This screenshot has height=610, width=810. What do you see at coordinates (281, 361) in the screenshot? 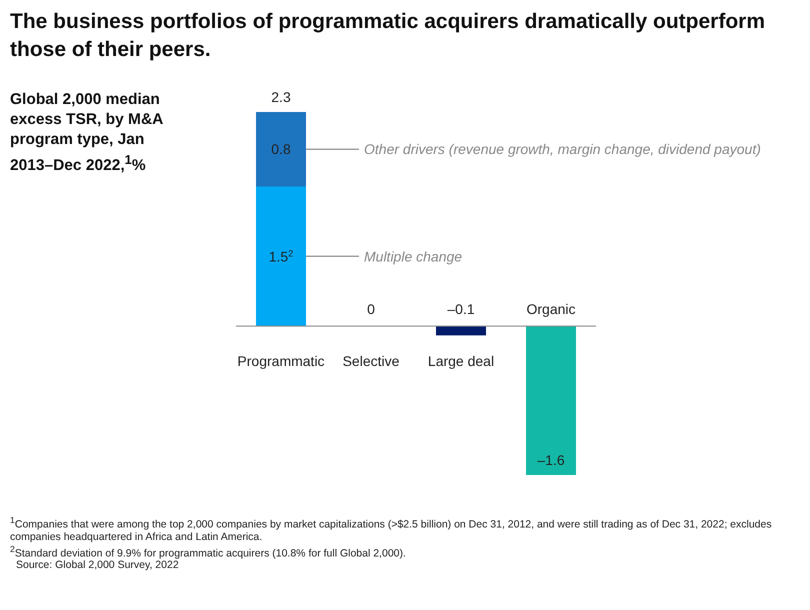
I see `x-tick-label: Programmatic` at bounding box center [281, 361].